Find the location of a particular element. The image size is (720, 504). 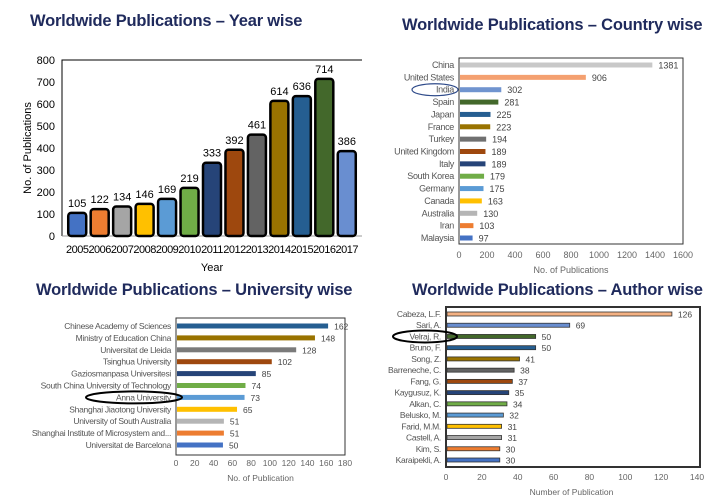

category-label: United States is located at coordinates (429, 77).